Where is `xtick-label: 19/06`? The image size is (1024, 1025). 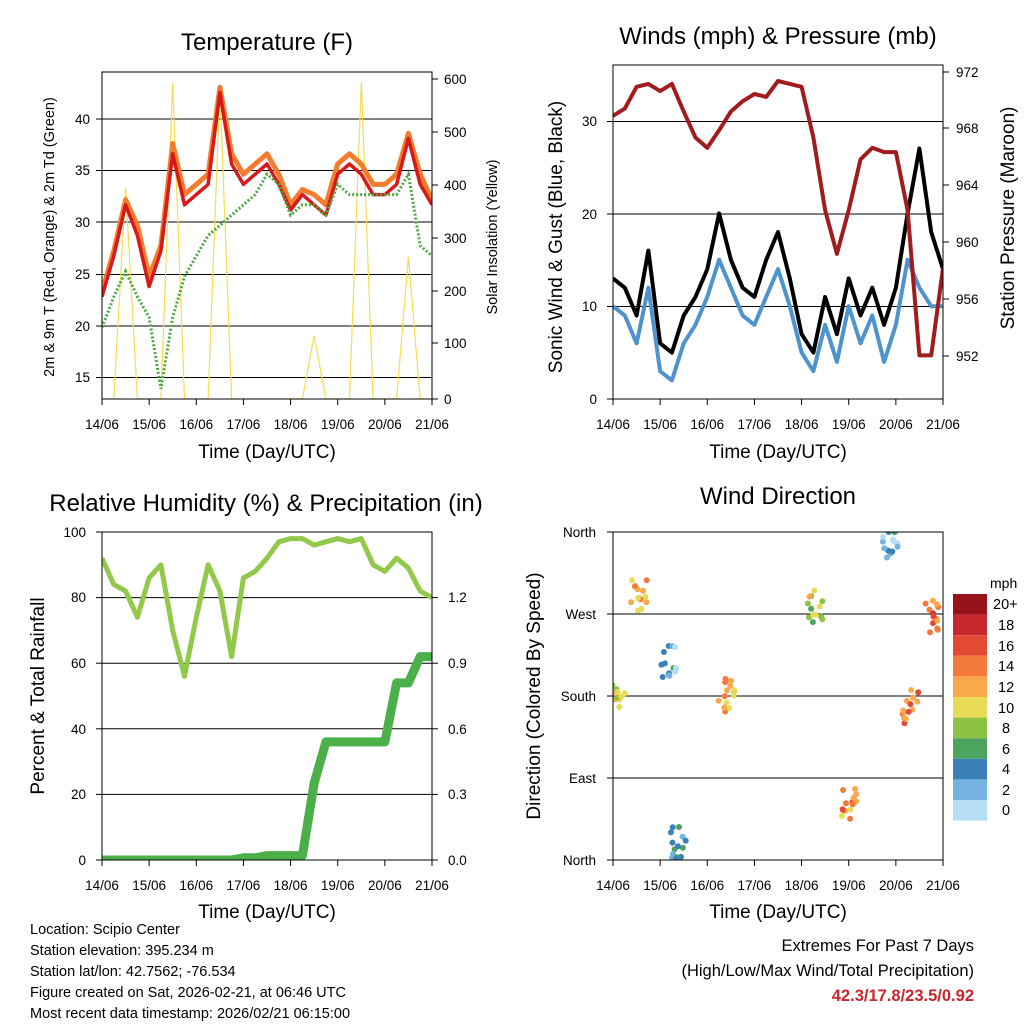
xtick-label: 19/06 is located at coordinates (849, 424).